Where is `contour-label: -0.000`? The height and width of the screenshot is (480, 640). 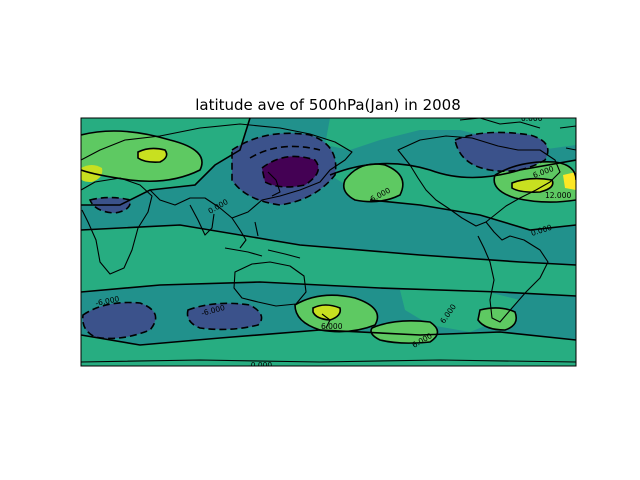 contour-label: -0.000 is located at coordinates (260, 365).